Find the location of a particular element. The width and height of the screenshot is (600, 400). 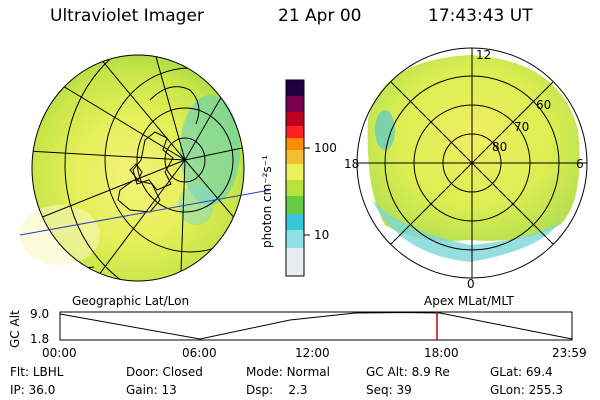

status-door: Door: Closed is located at coordinates (164, 372).